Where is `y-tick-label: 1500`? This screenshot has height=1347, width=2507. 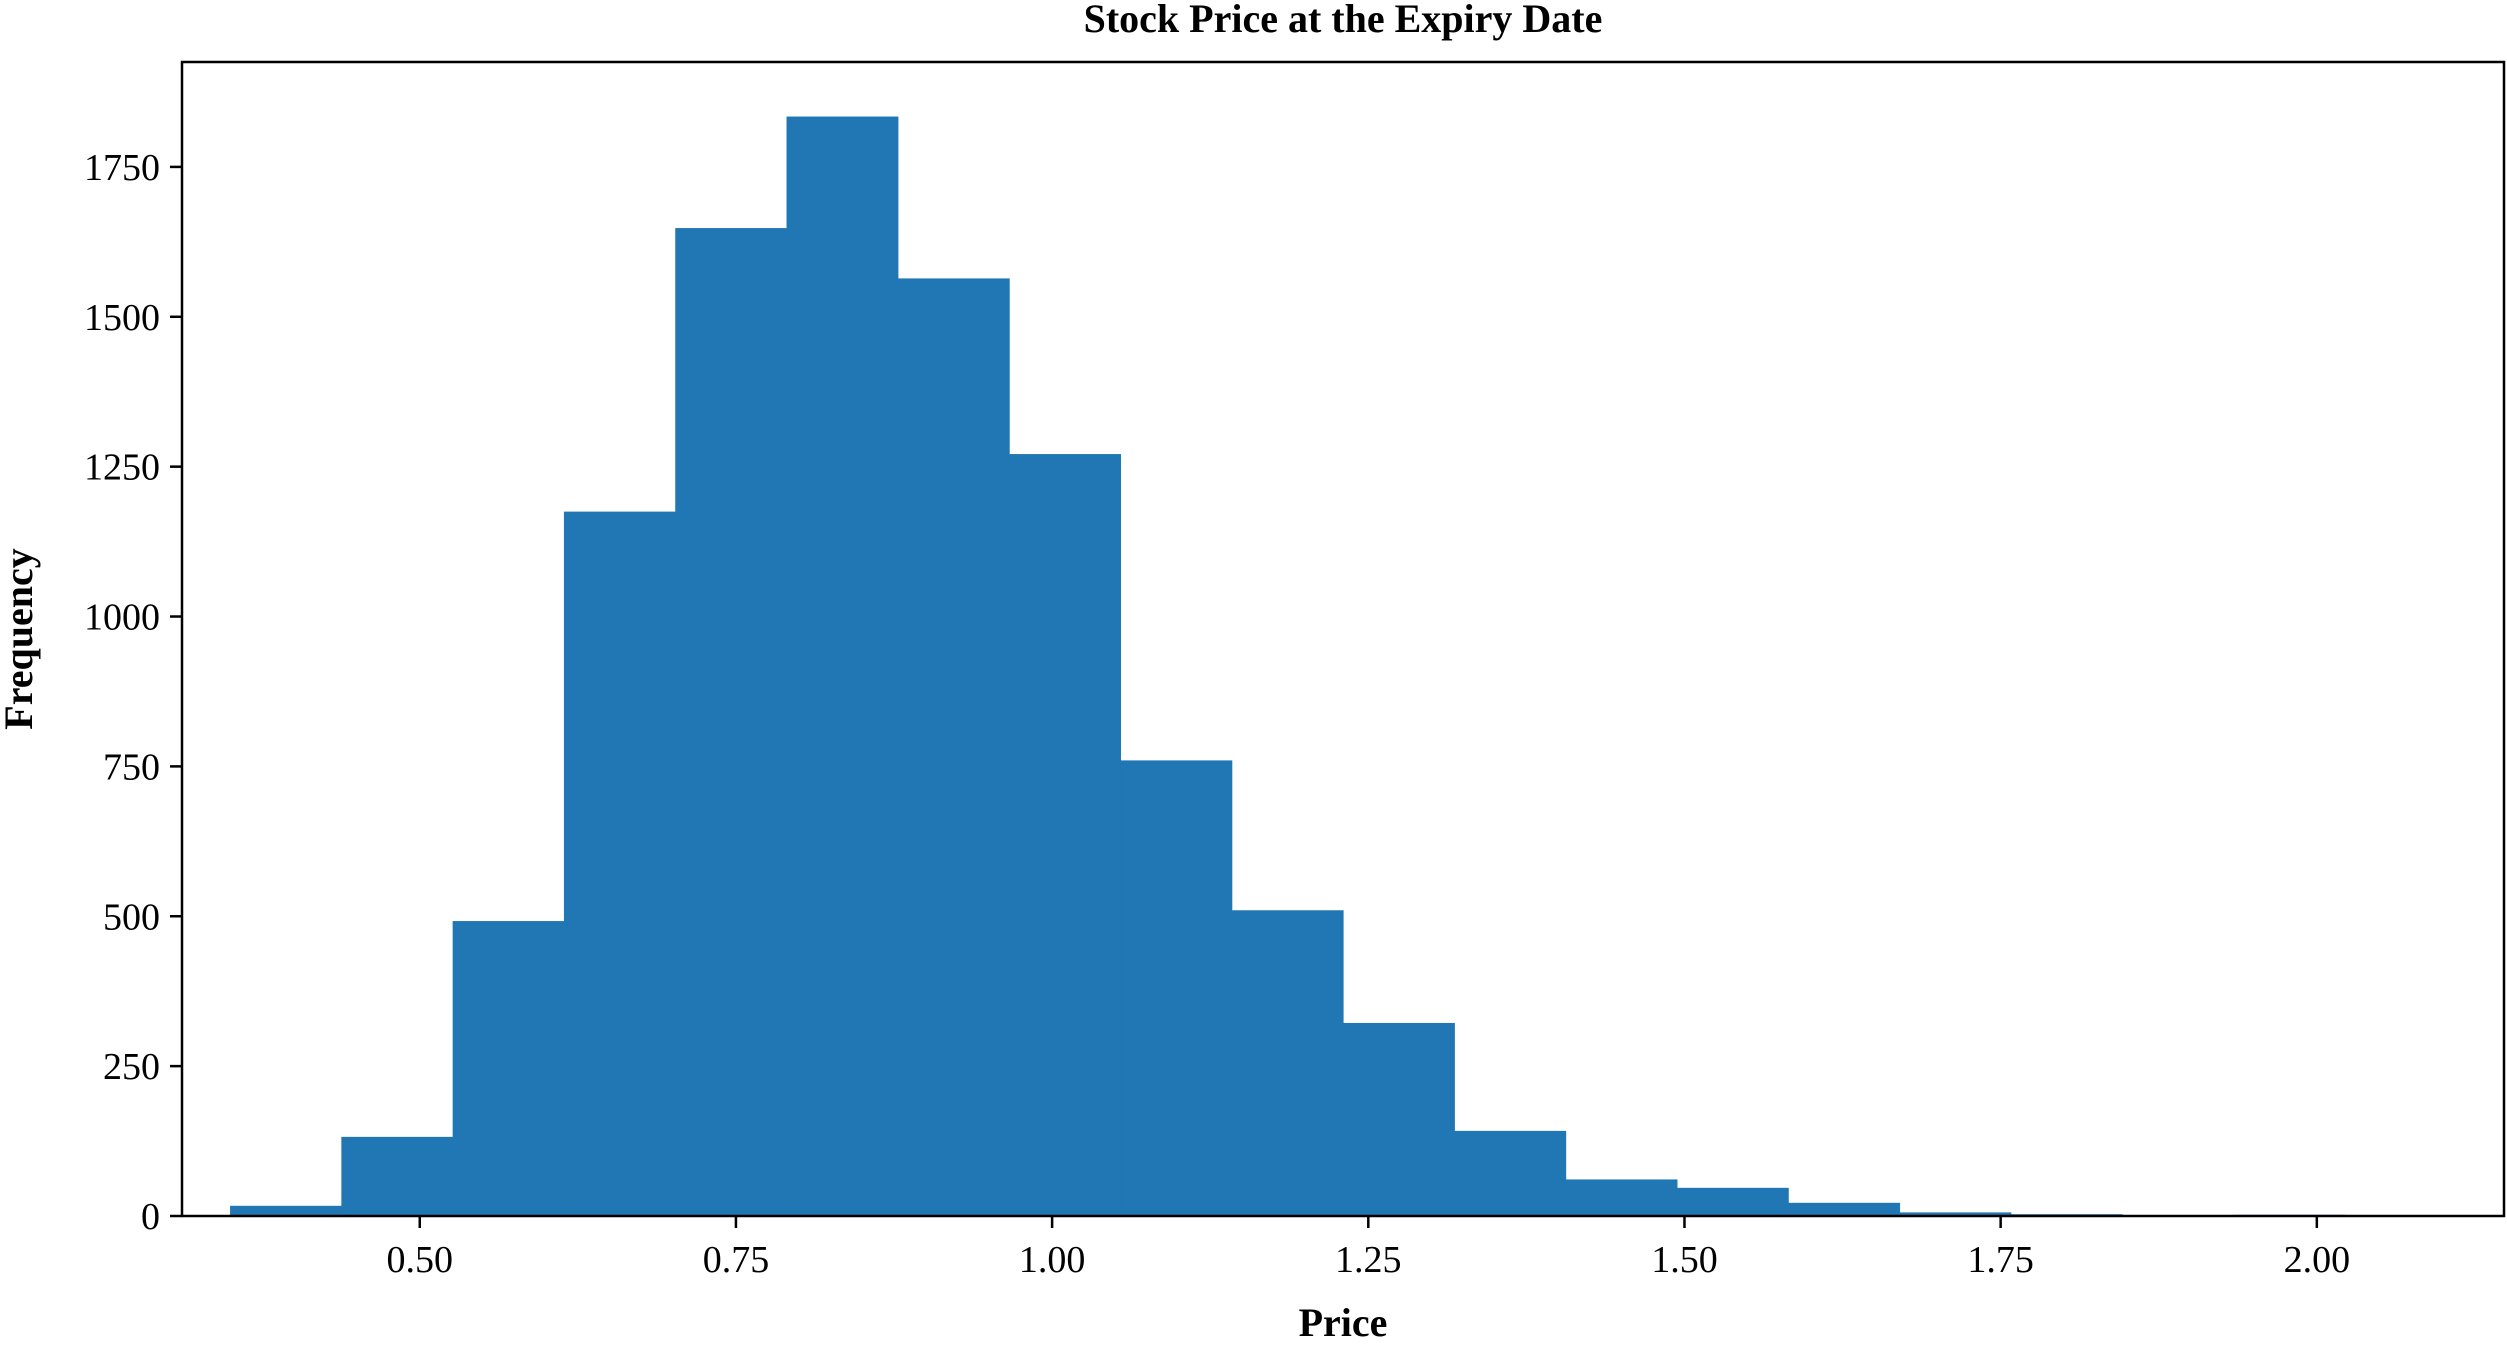 y-tick-label: 1500 is located at coordinates (122, 318).